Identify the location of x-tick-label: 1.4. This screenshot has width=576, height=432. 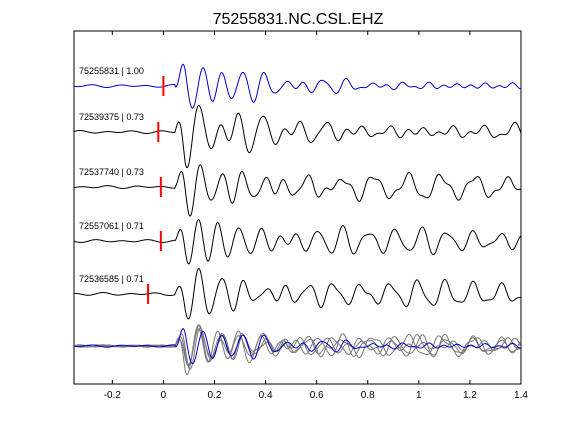
(521, 395).